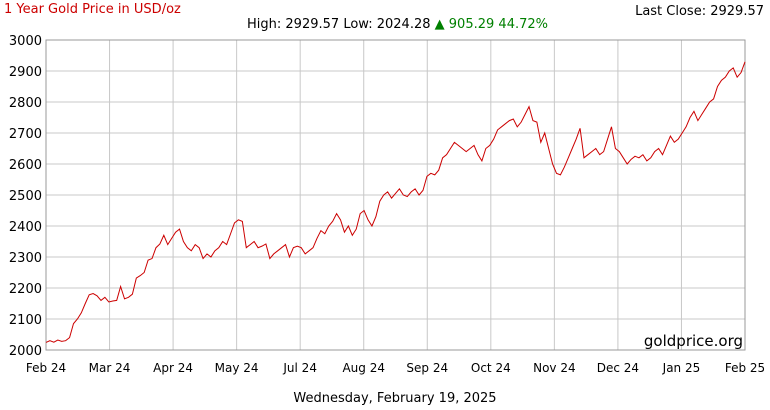 Image resolution: width=770 pixels, height=410 pixels. I want to click on x-tick-label: May 24, so click(237, 368).